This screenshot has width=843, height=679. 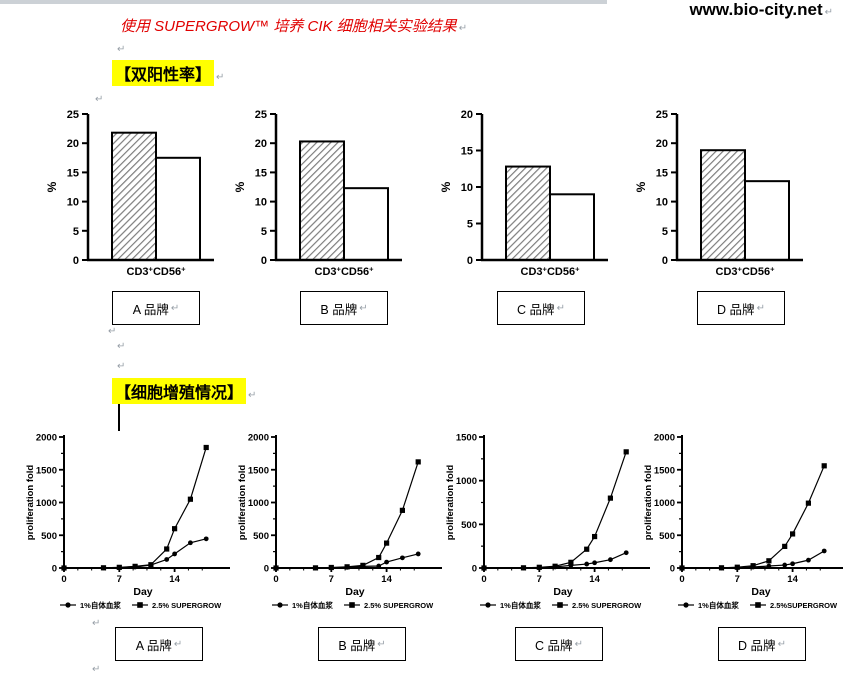 I want to click on section-header-double-positive: 【双阳性率】 ↵, so click(x=168, y=73).